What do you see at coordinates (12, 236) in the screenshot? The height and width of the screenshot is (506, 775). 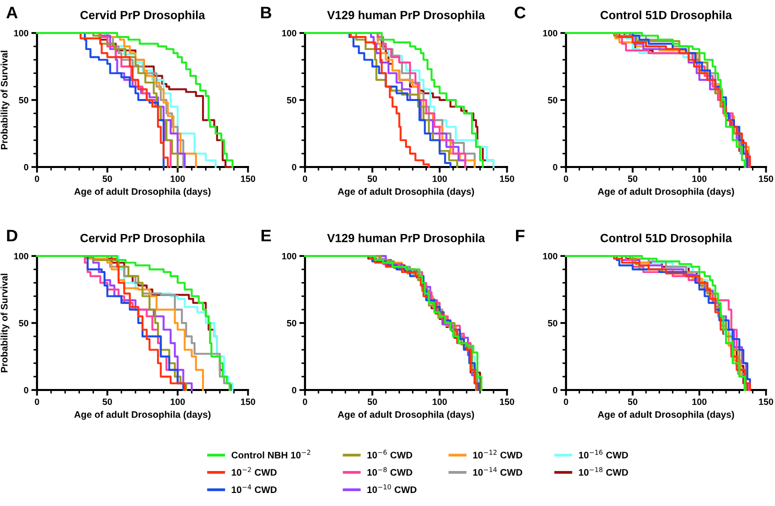 I see `text: D` at bounding box center [12, 236].